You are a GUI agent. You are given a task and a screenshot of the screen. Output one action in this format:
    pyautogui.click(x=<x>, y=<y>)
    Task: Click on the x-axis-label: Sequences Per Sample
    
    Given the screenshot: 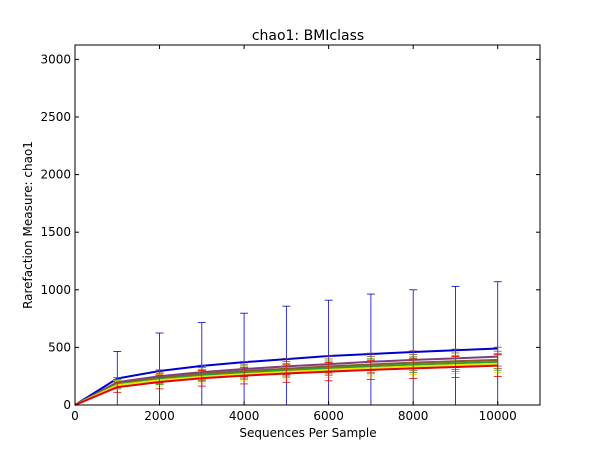 What is the action you would take?
    pyautogui.click(x=307, y=433)
    